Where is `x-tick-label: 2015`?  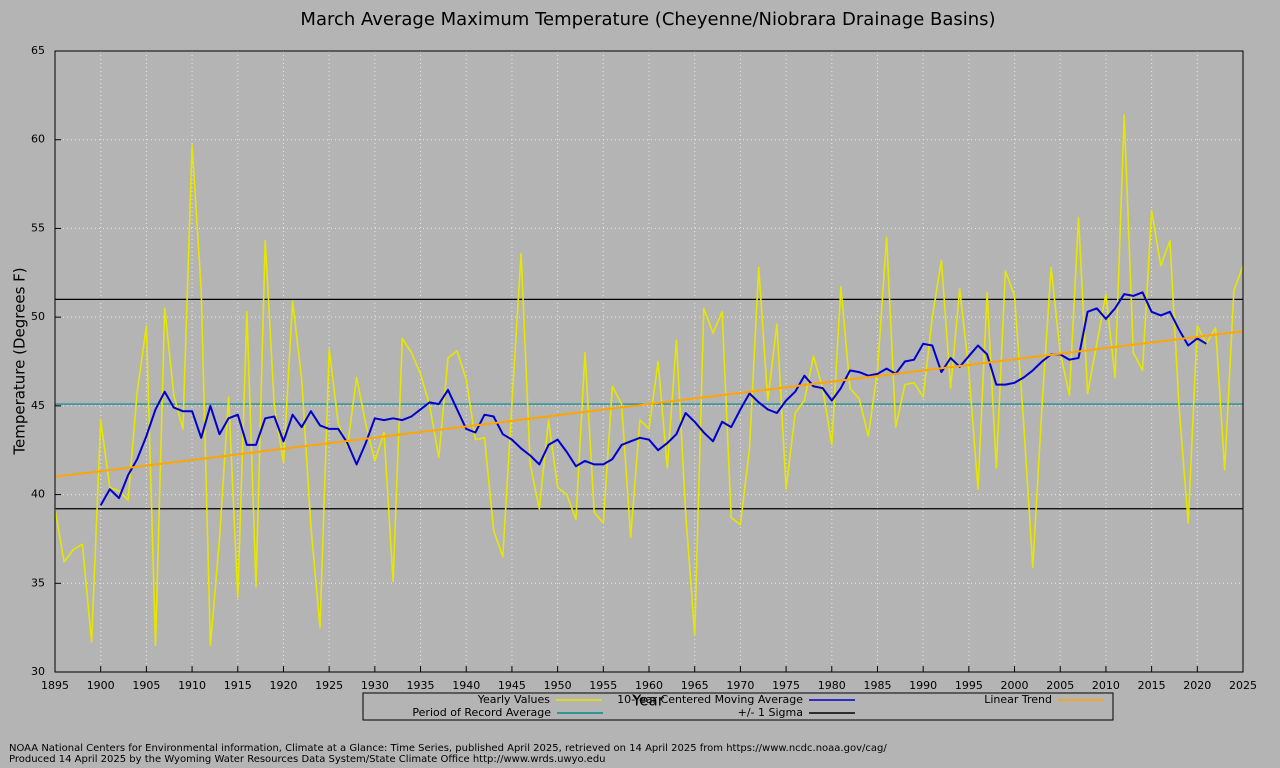 x-tick-label: 2015 is located at coordinates (1152, 685).